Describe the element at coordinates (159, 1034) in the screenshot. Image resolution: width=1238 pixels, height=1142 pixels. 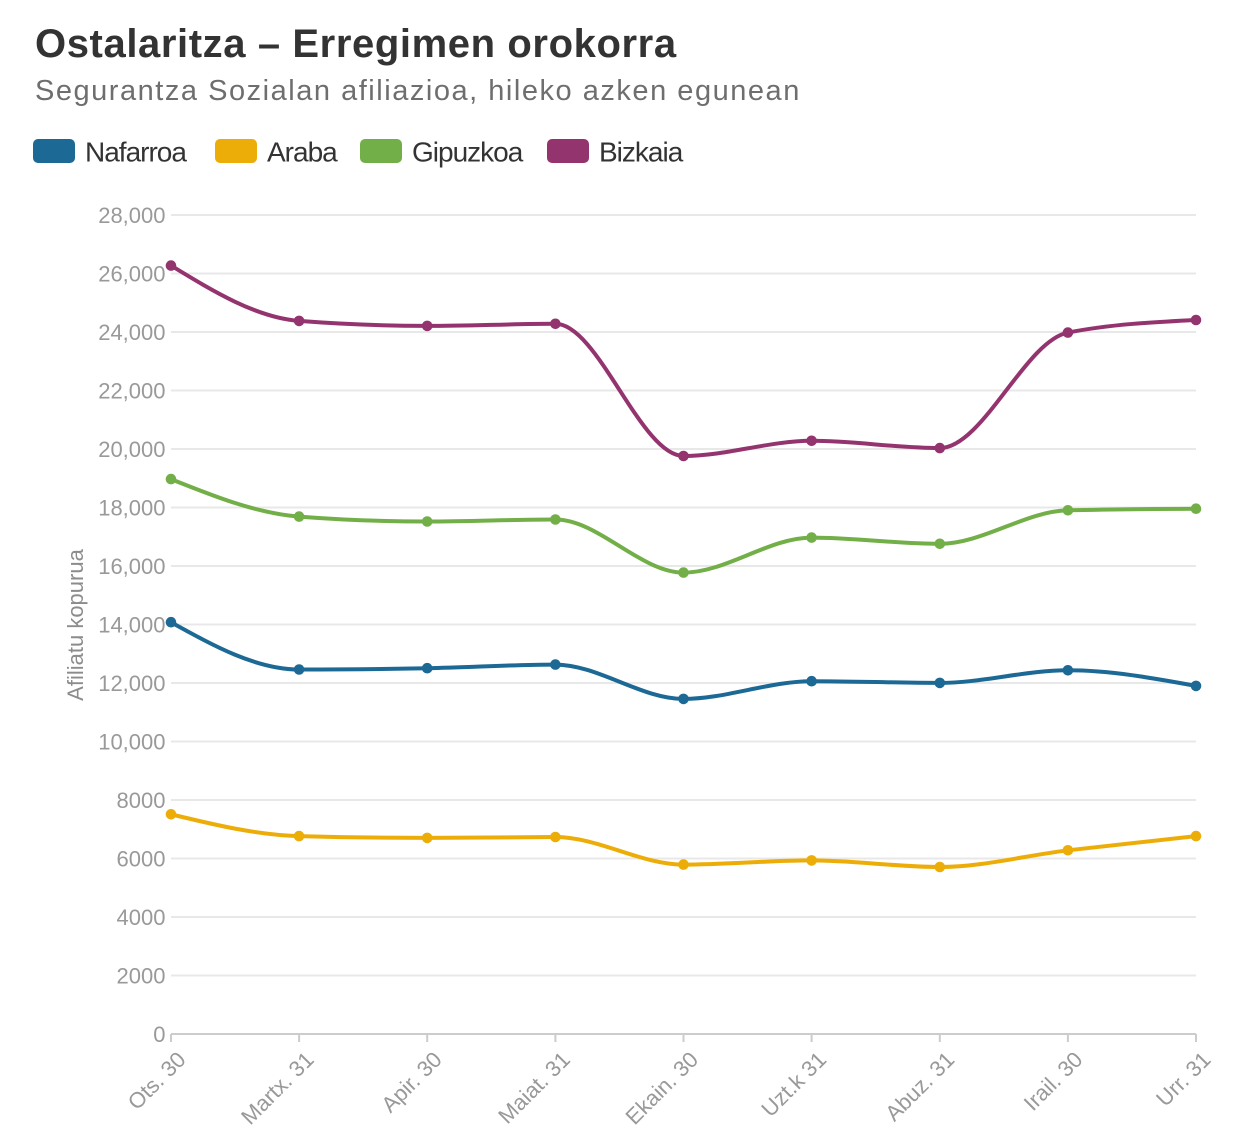
I see `svg-text: 0` at that location.